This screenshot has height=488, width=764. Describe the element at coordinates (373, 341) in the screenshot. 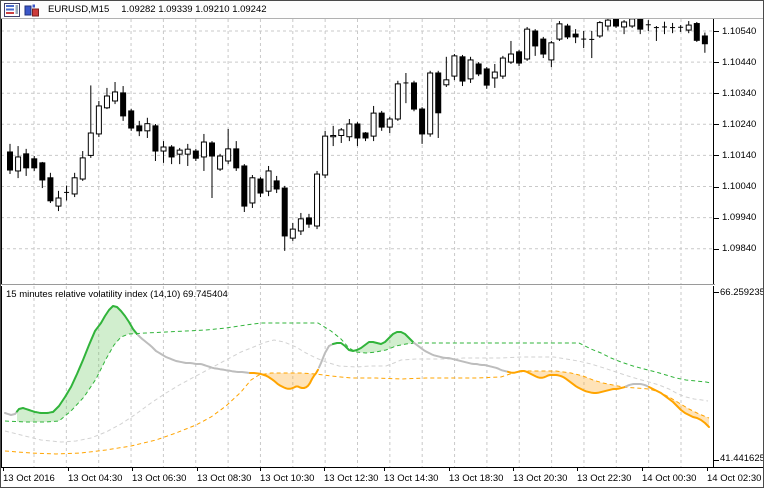

I see `rvi-main-line-green` at that location.